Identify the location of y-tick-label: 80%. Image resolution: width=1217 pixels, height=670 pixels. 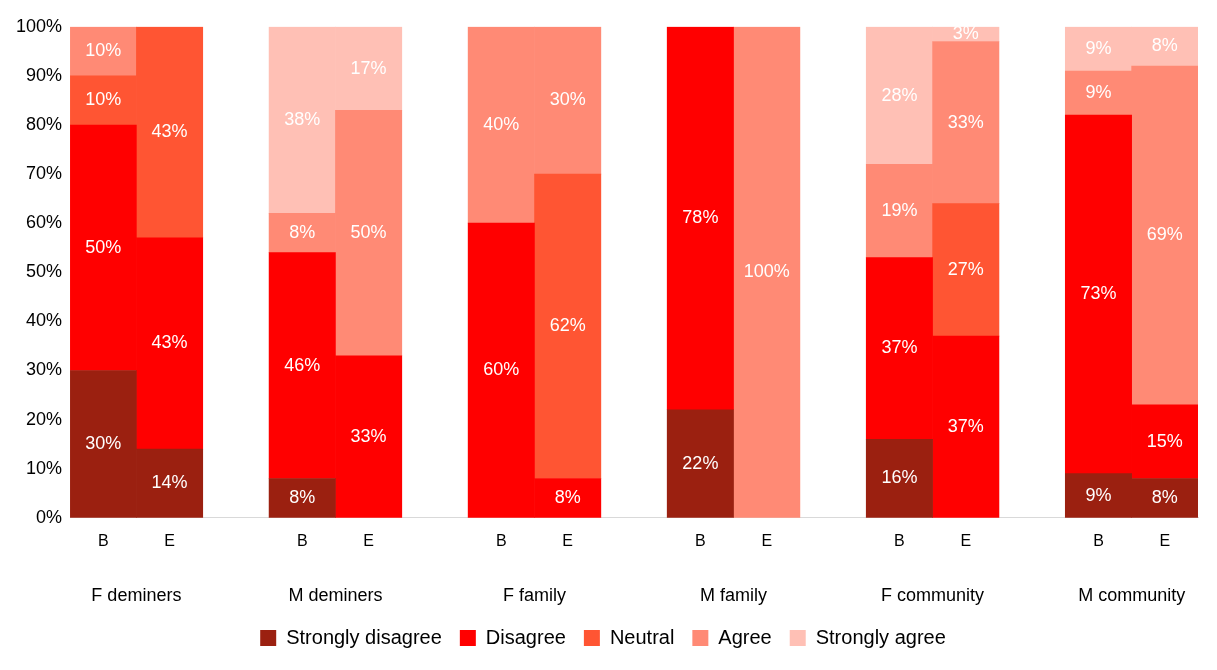
(44, 123).